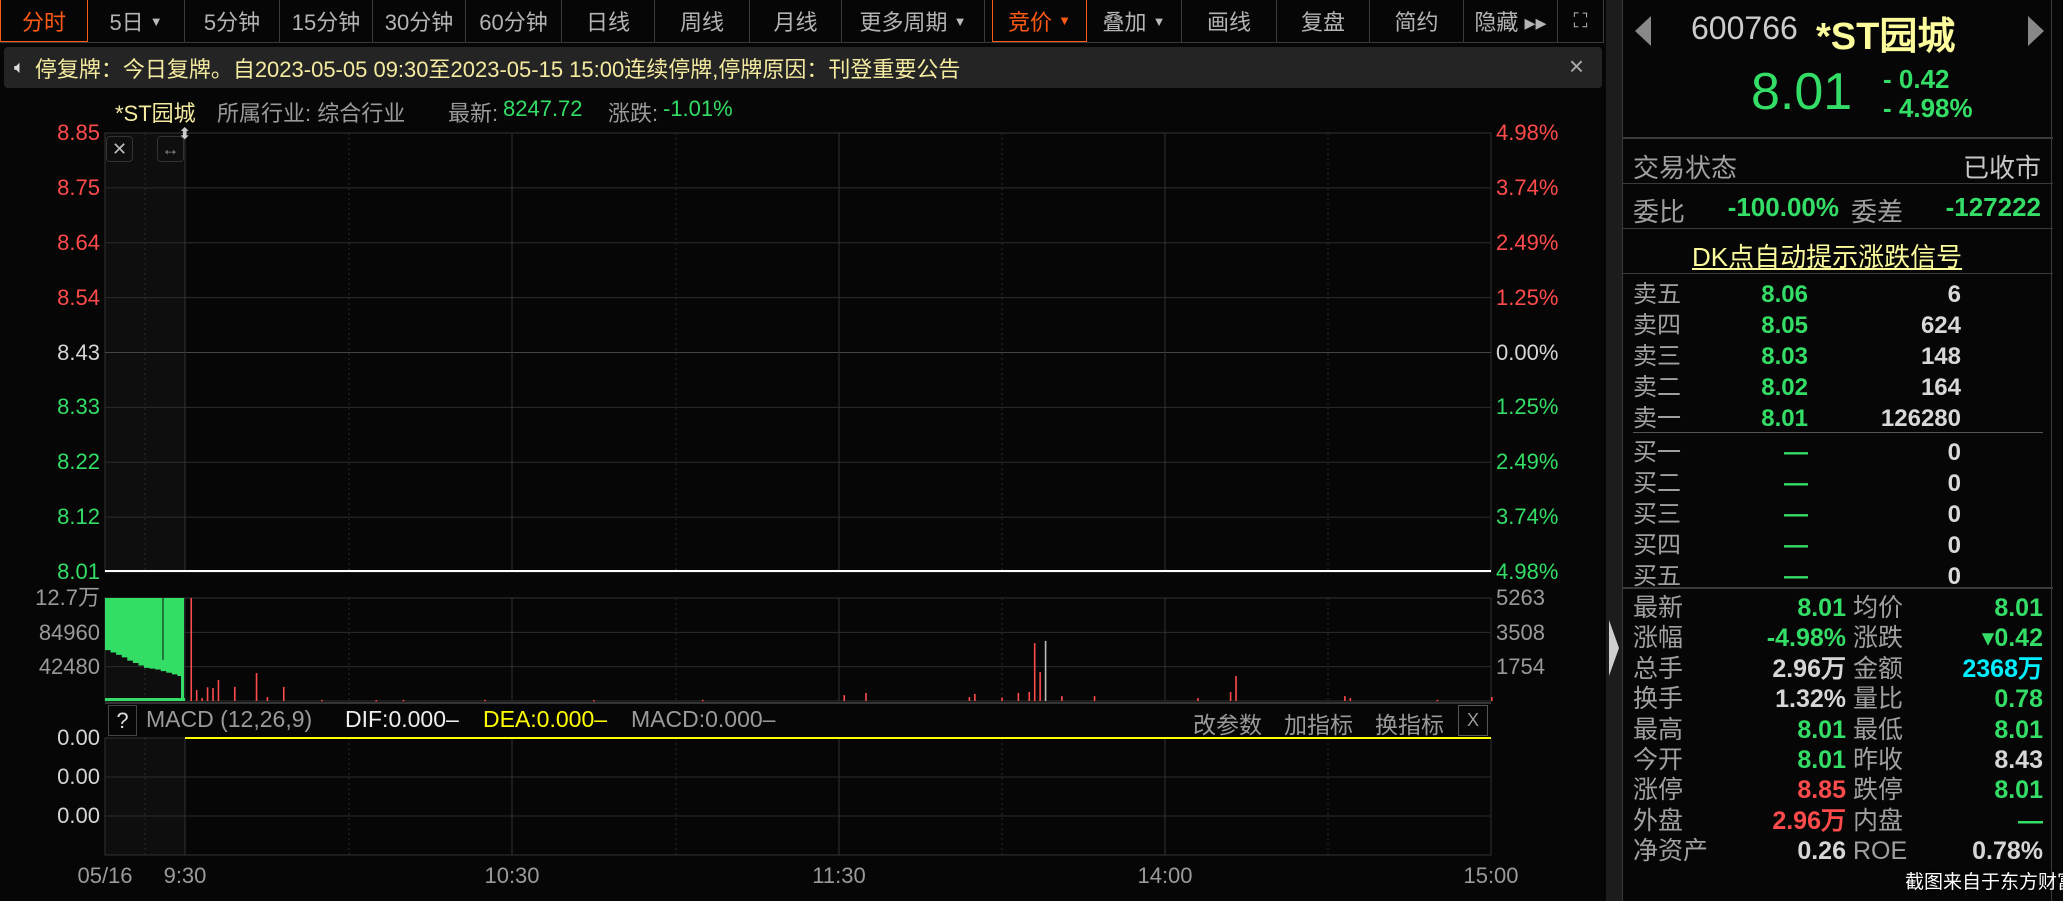  Describe the element at coordinates (1657, 514) in the screenshot. I see `level-label: 买三` at that location.